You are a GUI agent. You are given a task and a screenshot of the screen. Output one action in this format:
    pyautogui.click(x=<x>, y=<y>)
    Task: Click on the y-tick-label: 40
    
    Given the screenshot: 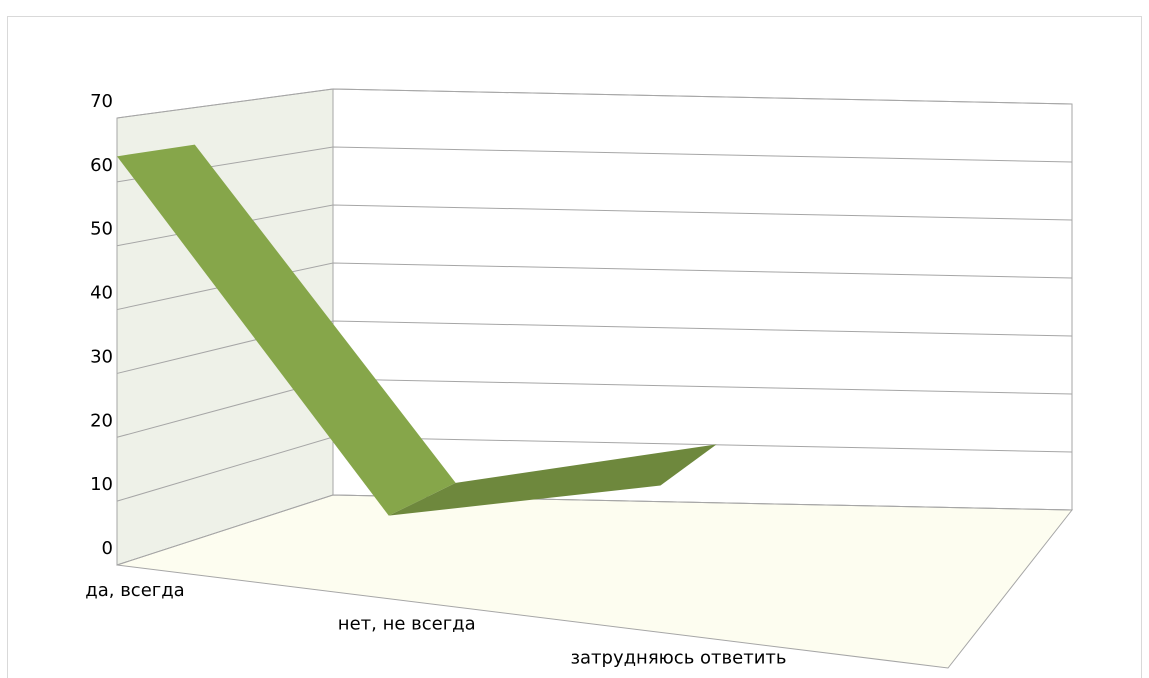 What is the action you would take?
    pyautogui.click(x=101, y=293)
    